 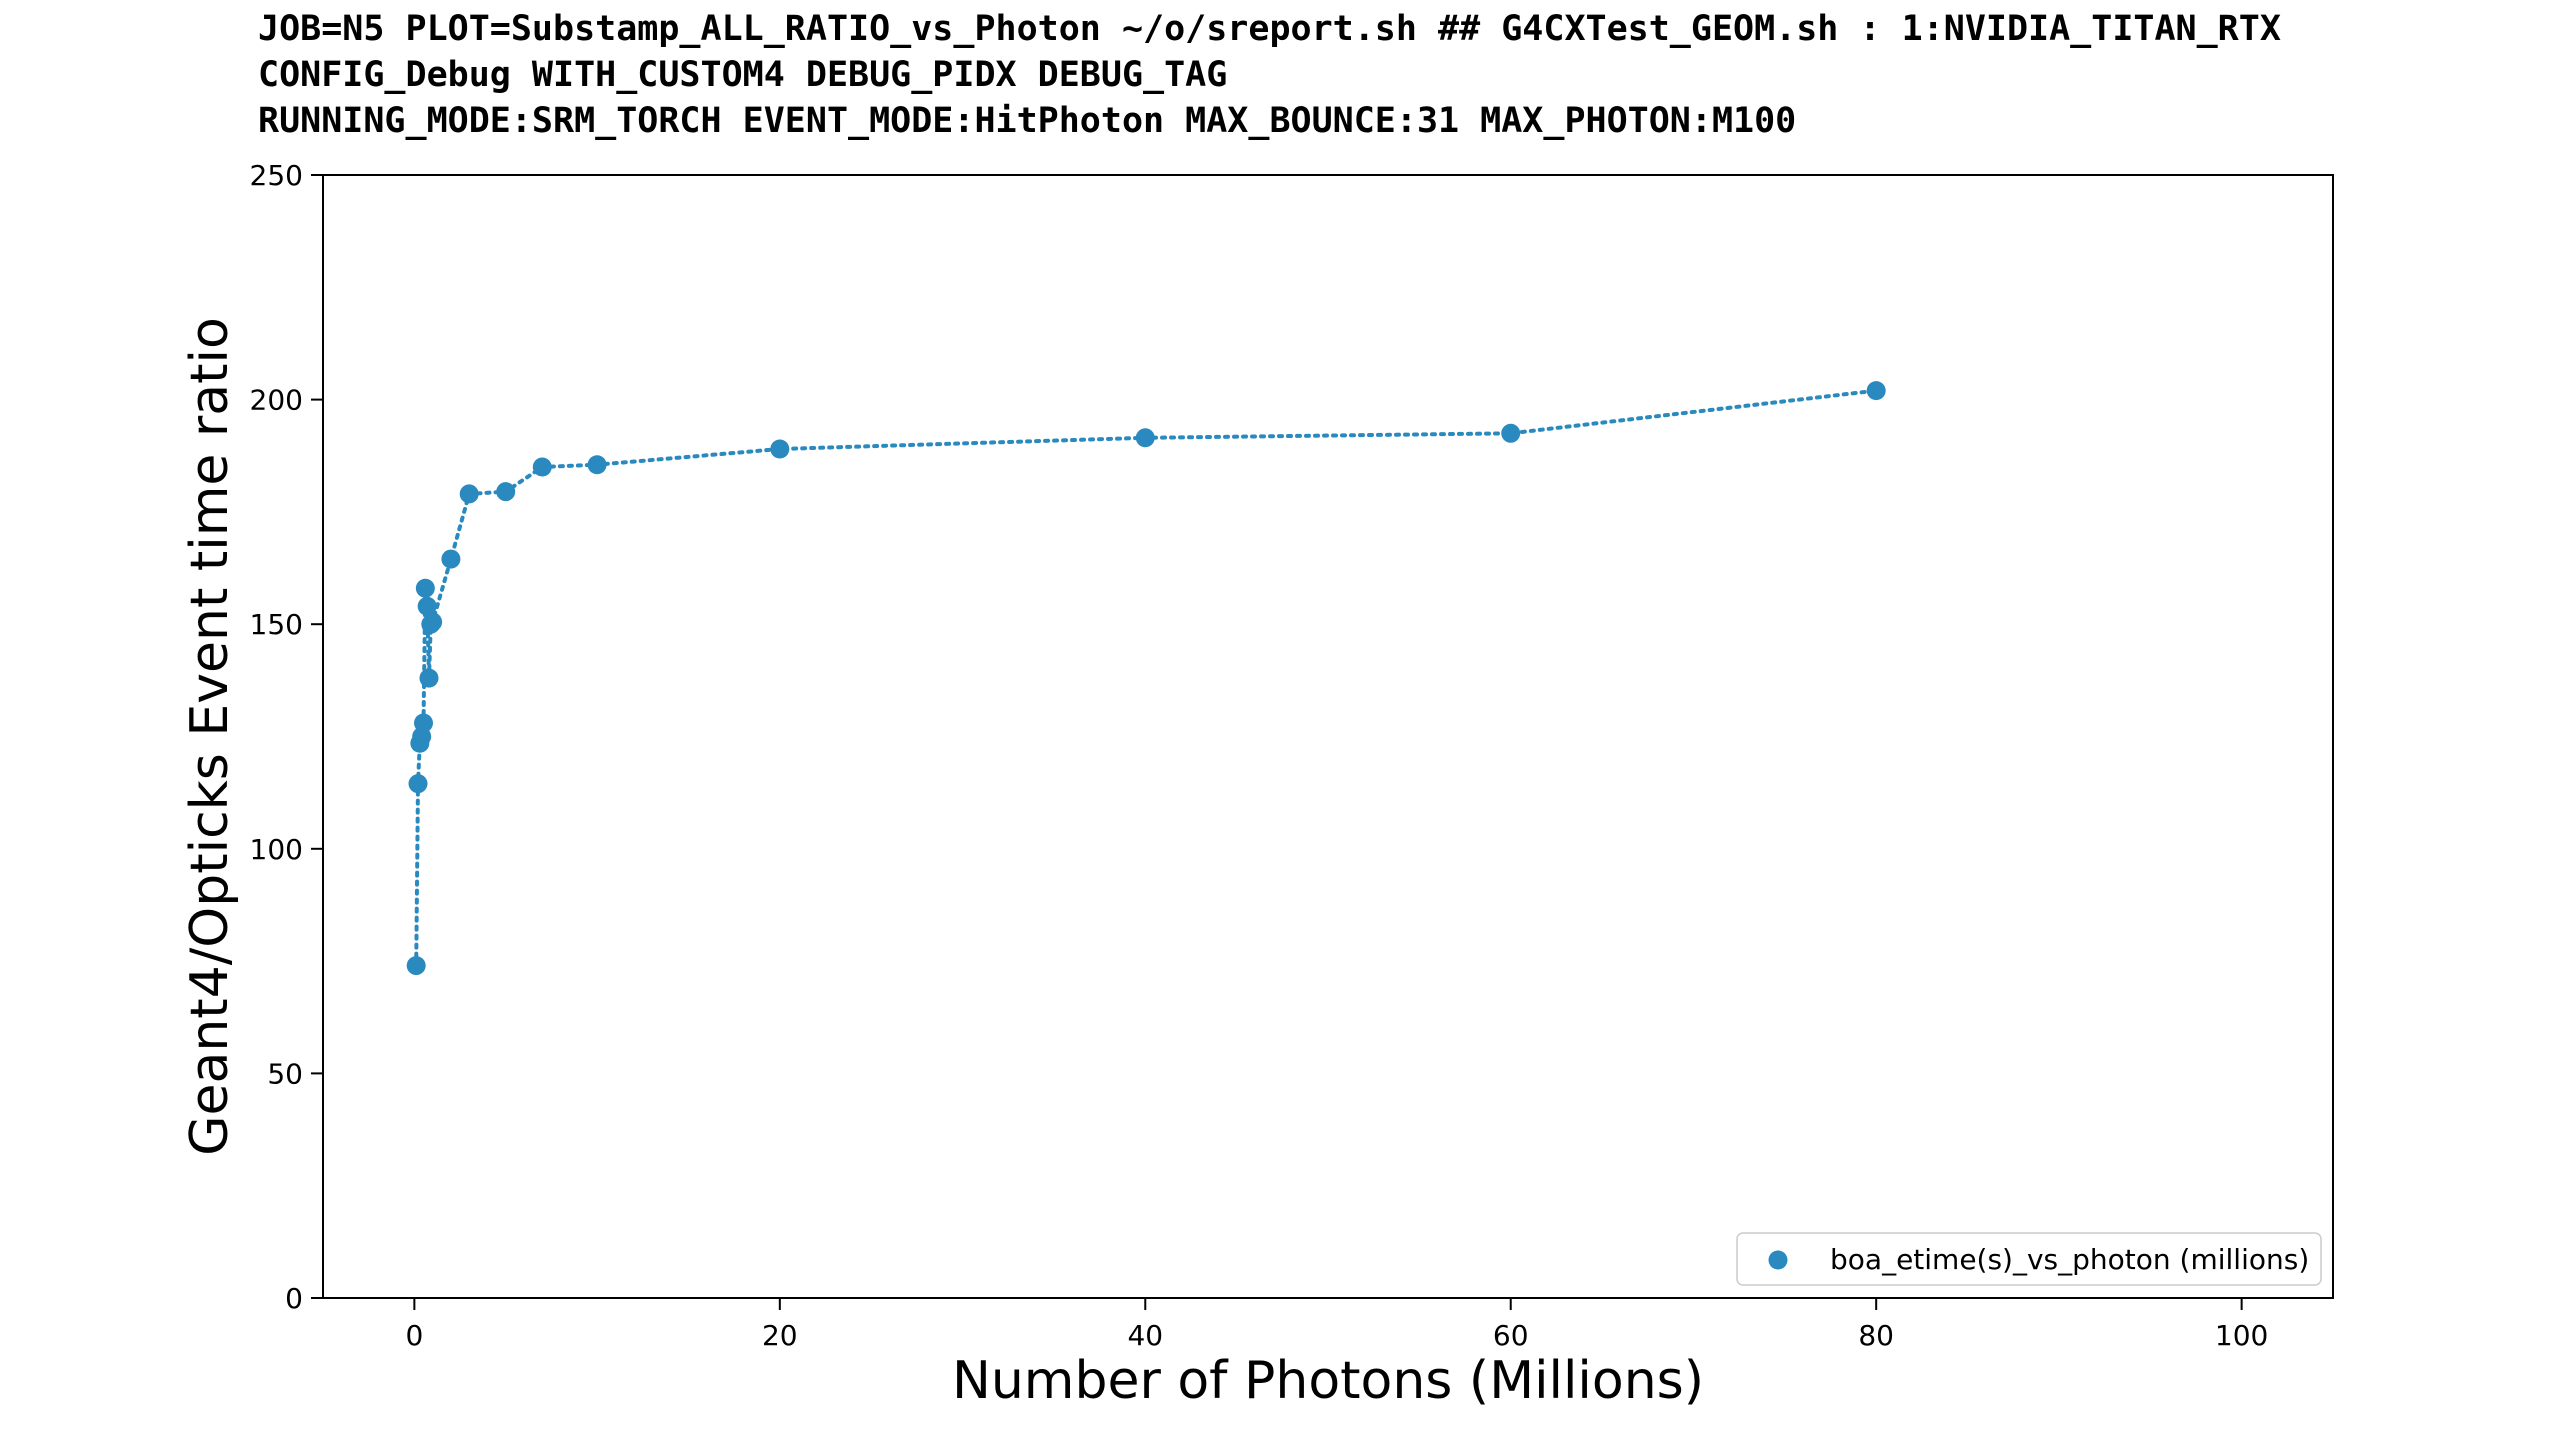 I want to click on x-tick-label: 80, so click(x=1876, y=1335).